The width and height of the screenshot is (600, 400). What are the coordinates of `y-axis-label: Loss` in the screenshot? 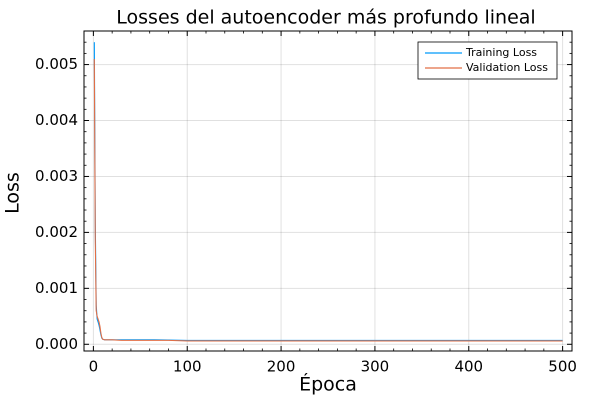 It's located at (13, 193).